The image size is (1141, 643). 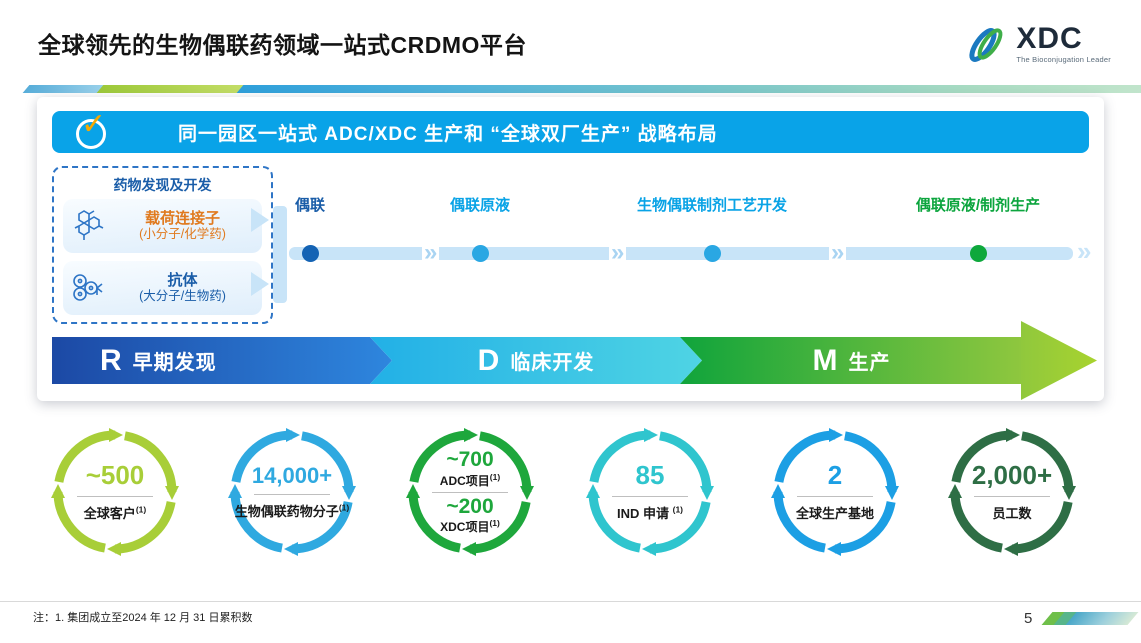 I want to click on stat-value: 14,000+, so click(x=292, y=476).